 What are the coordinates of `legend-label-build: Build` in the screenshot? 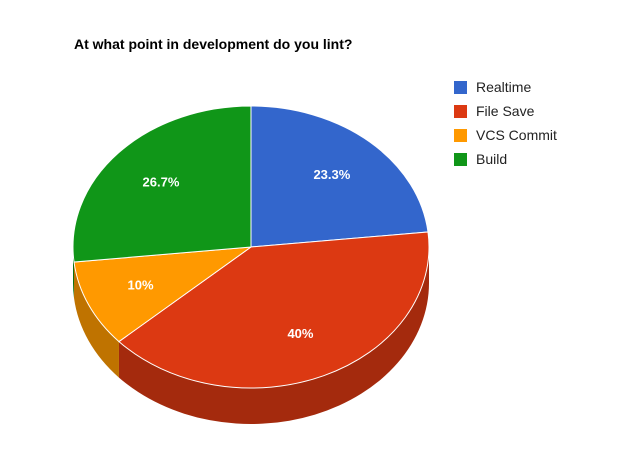 It's located at (492, 159).